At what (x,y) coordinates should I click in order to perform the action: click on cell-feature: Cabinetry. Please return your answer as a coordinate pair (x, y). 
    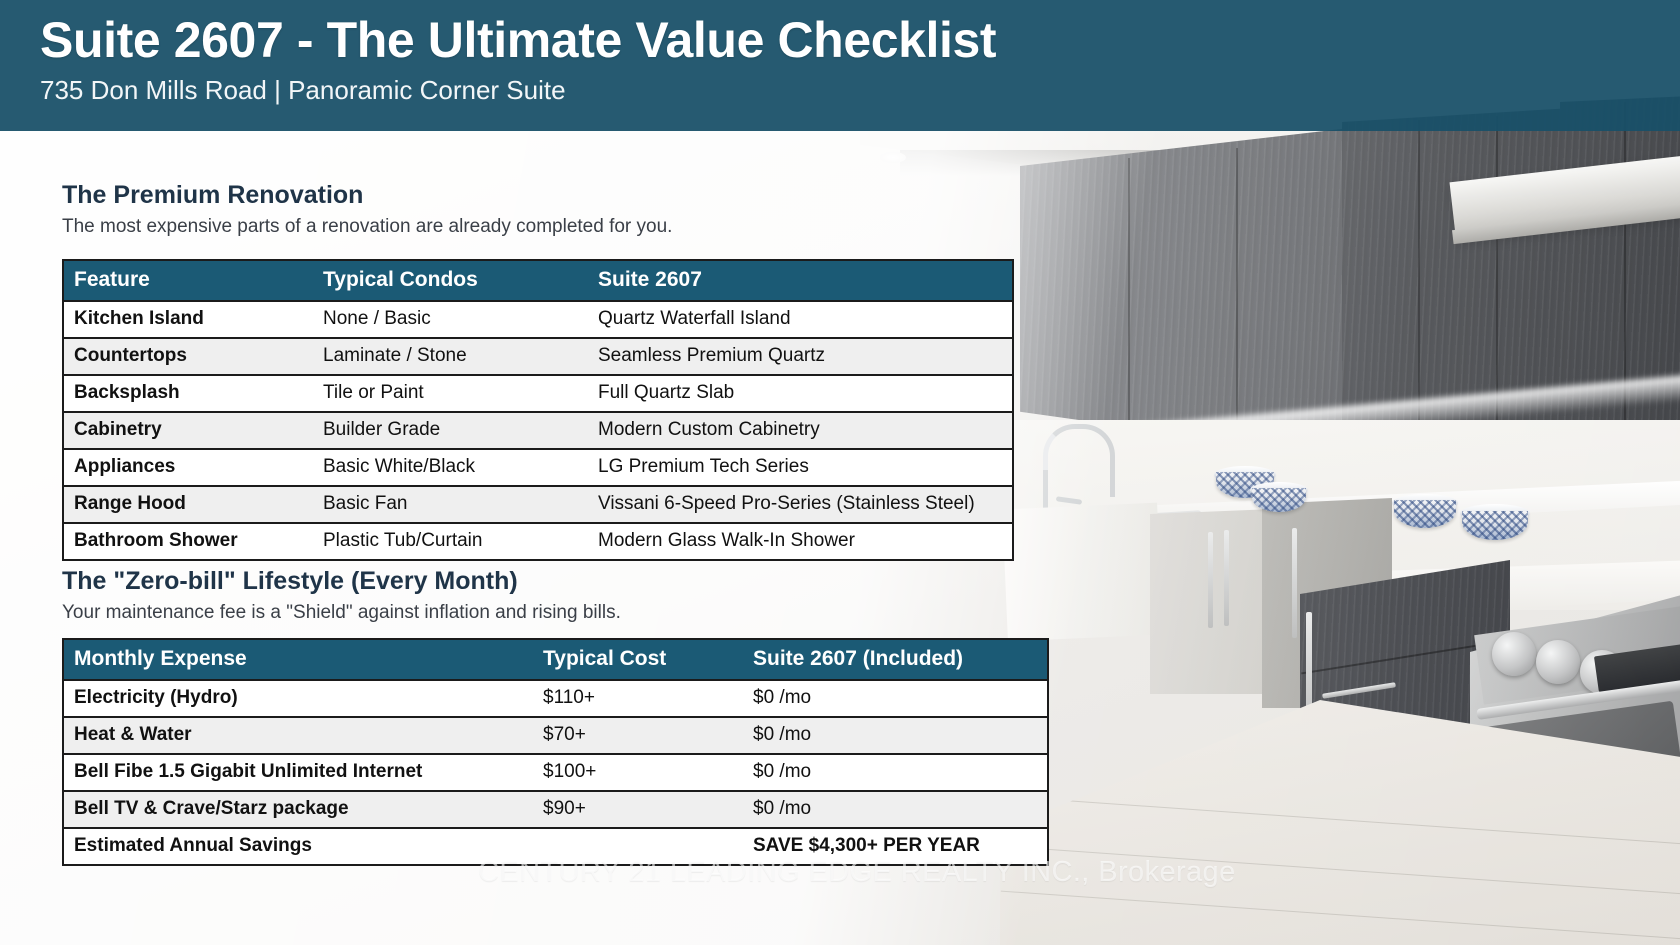
    Looking at the image, I should click on (188, 430).